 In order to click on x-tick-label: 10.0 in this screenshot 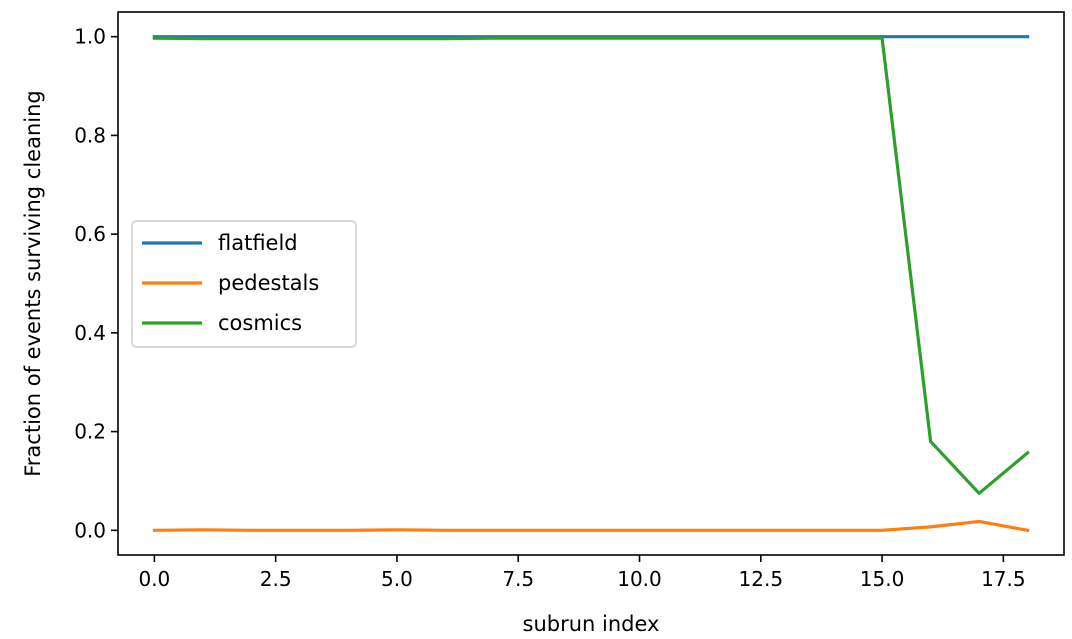, I will do `click(639, 579)`.